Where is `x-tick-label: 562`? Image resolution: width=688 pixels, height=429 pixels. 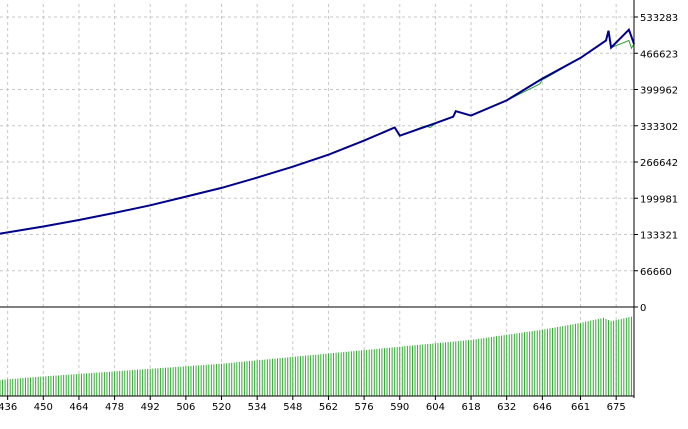 x-tick-label: 562 is located at coordinates (328, 407).